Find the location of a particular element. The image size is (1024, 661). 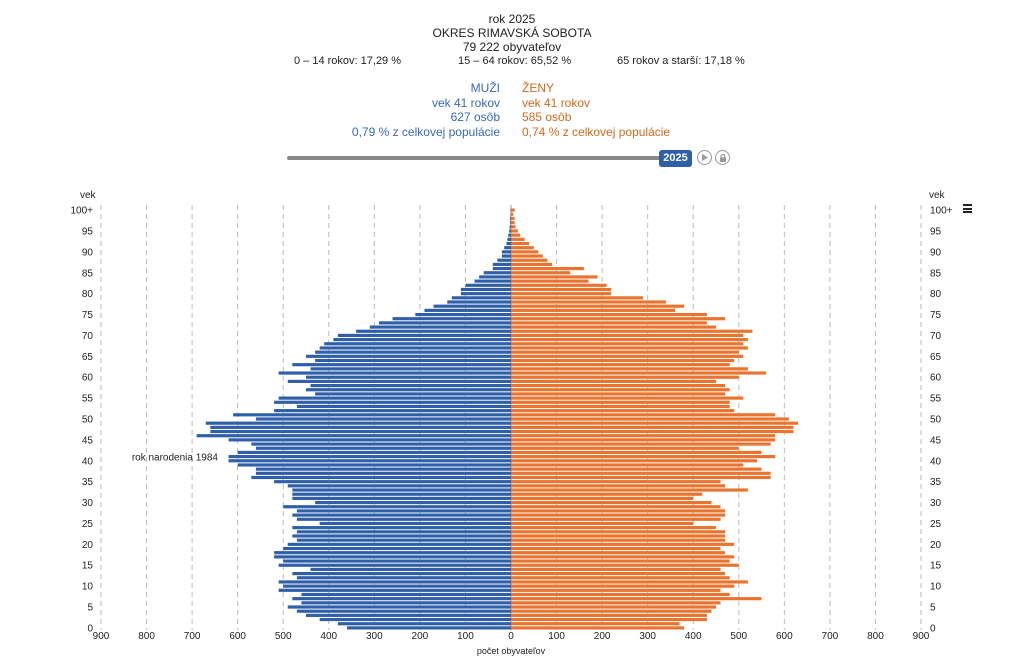

y-tick-label-left: 65 is located at coordinates (88, 357).